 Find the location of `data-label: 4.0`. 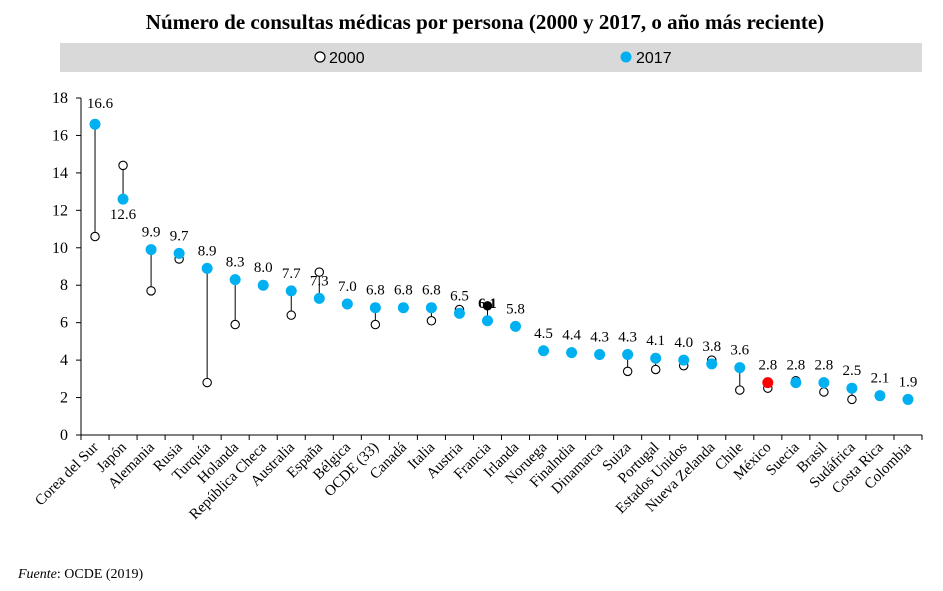

data-label: 4.0 is located at coordinates (683, 343).